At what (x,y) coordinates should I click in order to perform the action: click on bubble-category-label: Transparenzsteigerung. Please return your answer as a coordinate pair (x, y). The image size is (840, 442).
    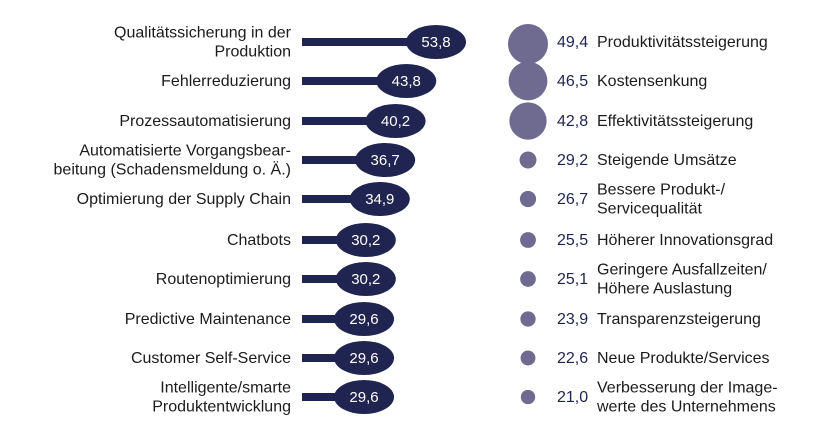
    Looking at the image, I should click on (679, 319).